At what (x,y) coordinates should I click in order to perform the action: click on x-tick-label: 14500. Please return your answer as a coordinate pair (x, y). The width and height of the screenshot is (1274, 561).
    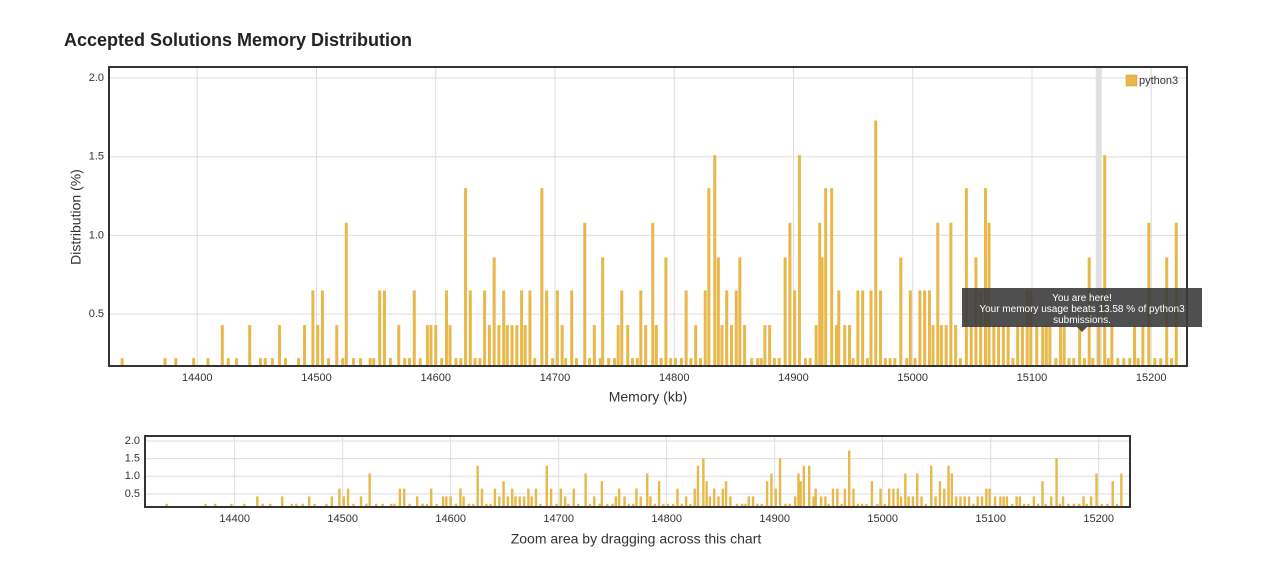
    Looking at the image, I should click on (316, 378).